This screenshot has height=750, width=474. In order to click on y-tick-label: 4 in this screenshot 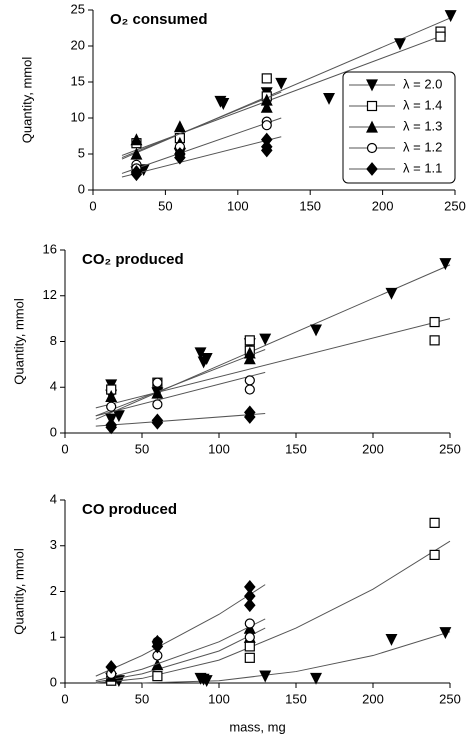, I will do `click(53, 386)`.